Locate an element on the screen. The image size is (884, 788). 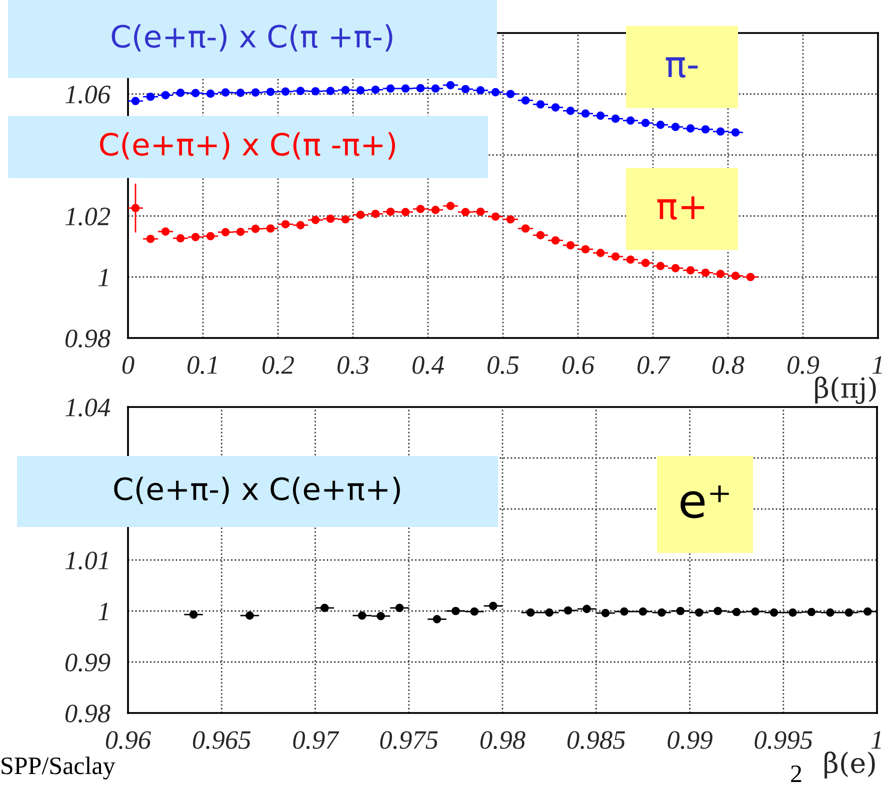
y-tick-label: 1 is located at coordinates (103, 611).